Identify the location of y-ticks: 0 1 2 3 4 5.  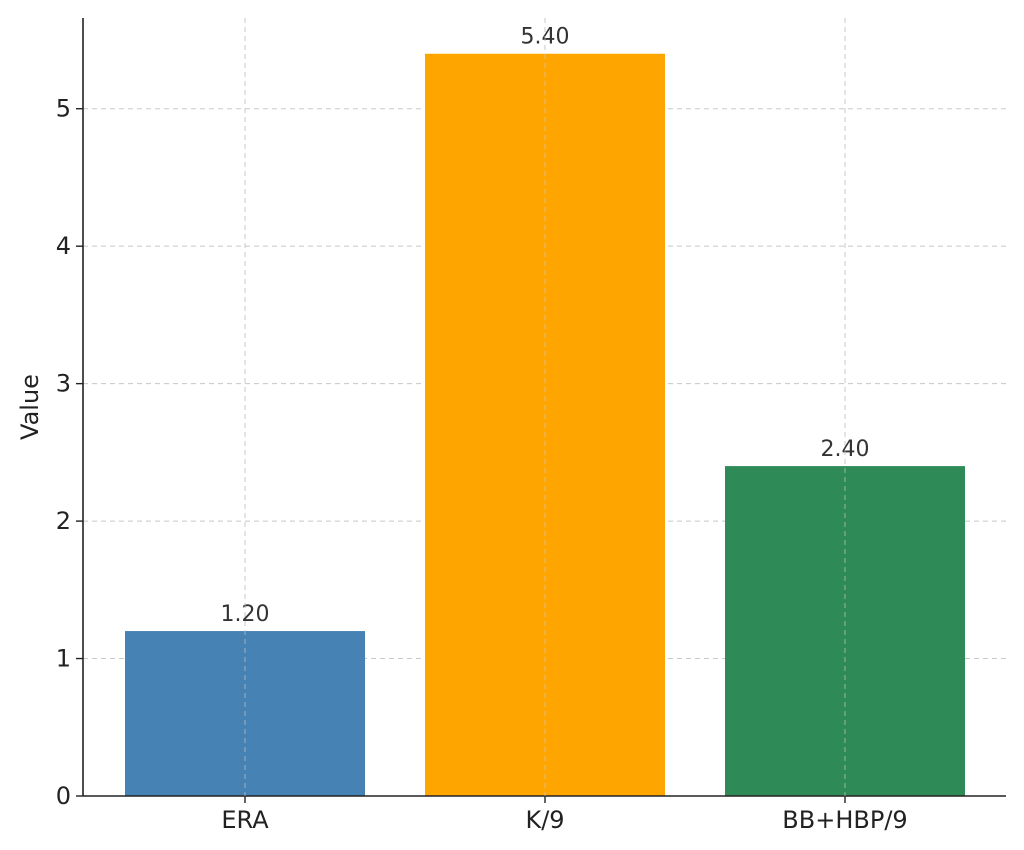
(69, 452).